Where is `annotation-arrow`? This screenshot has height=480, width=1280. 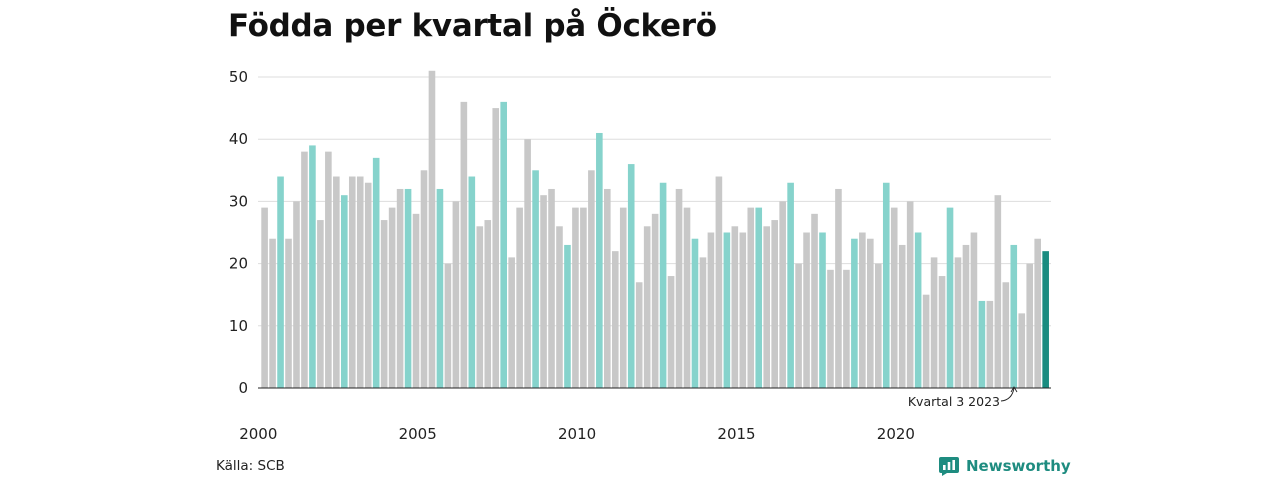 annotation-arrow is located at coordinates (1007, 394).